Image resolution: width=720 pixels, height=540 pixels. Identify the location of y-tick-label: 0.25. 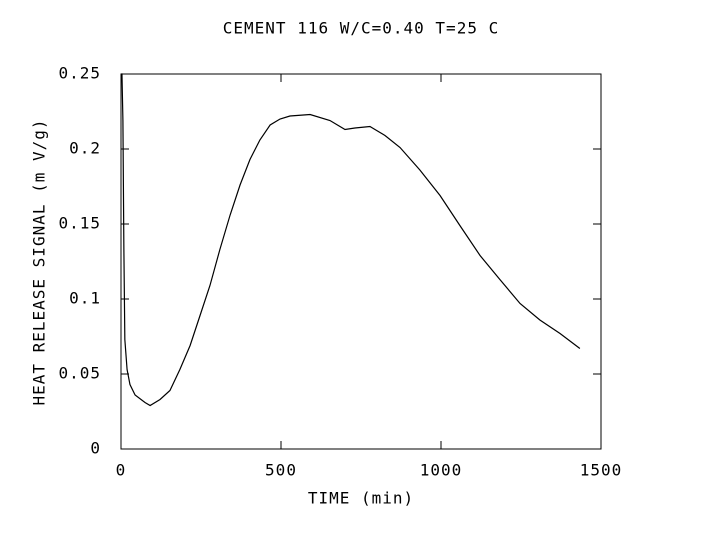
(79, 73).